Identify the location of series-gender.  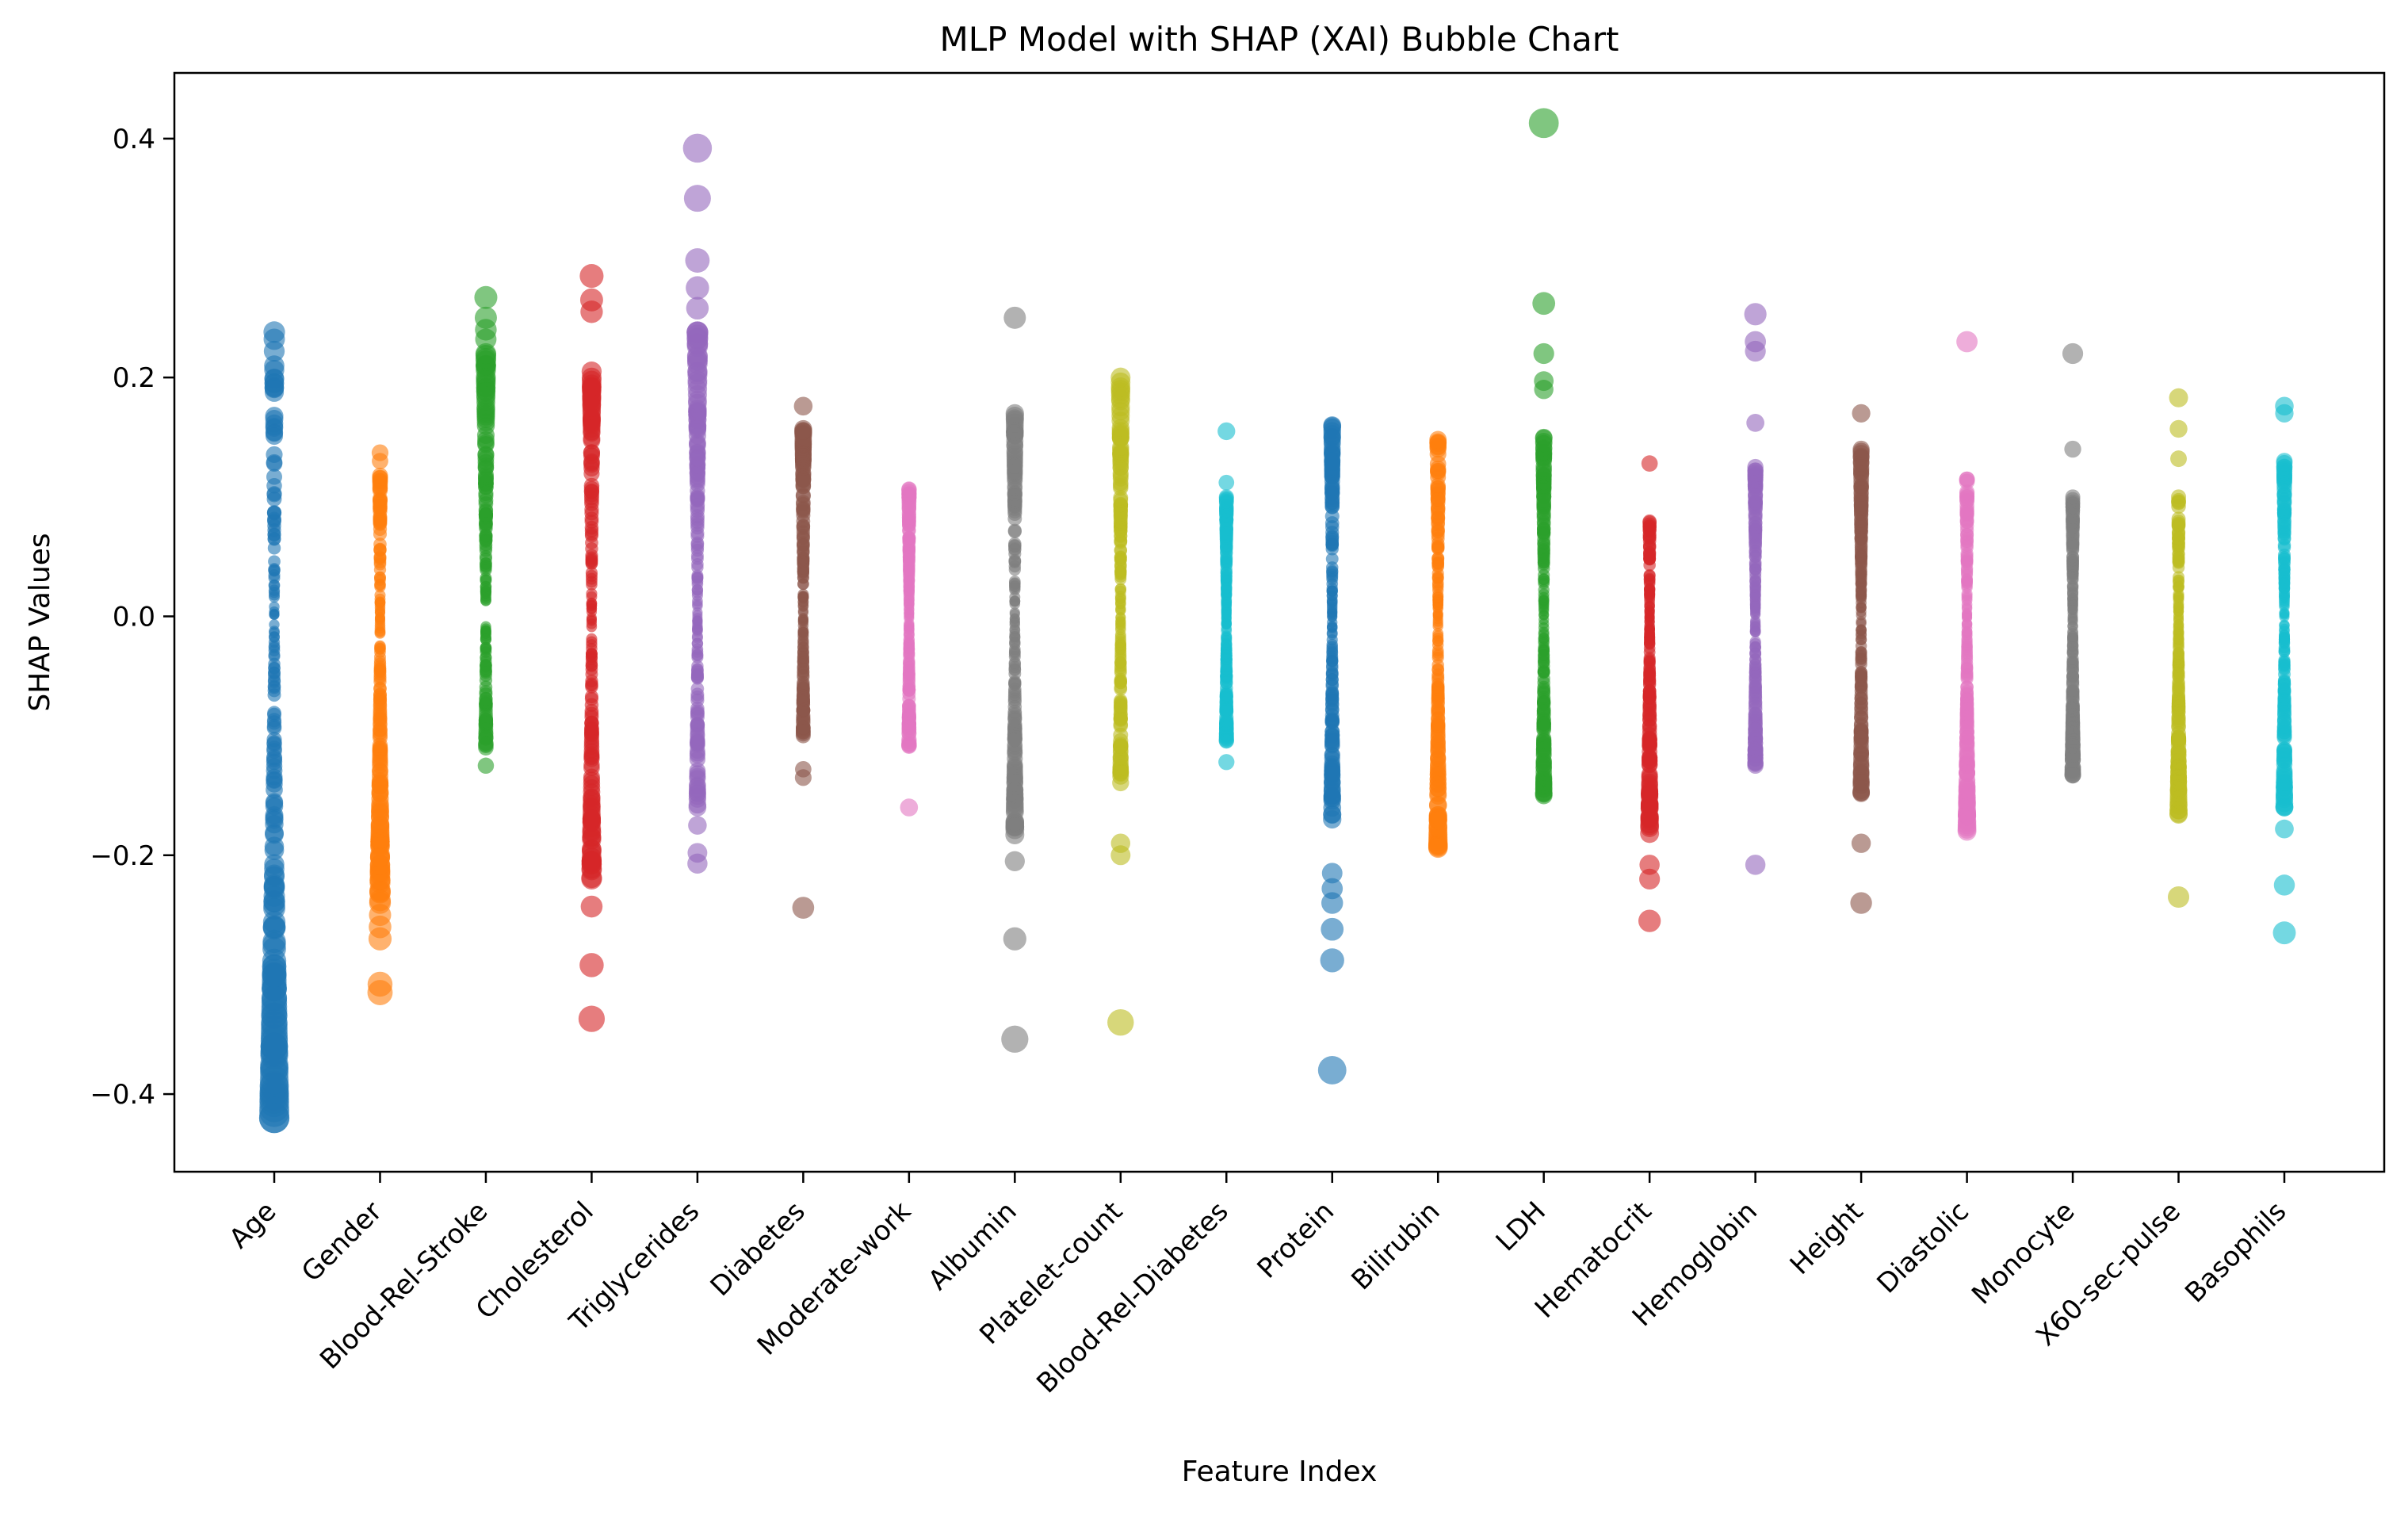
(380, 724).